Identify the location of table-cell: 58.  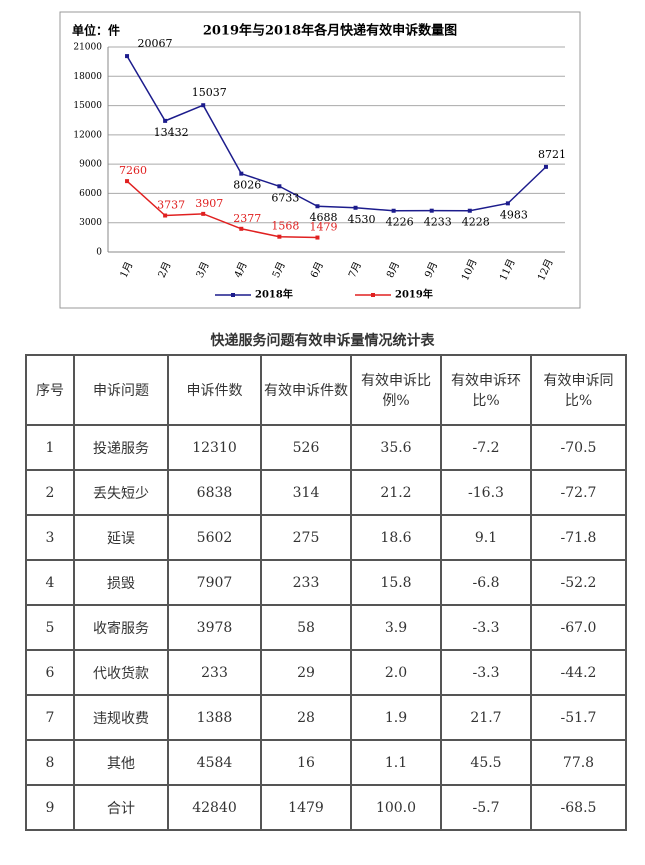
(306, 627).